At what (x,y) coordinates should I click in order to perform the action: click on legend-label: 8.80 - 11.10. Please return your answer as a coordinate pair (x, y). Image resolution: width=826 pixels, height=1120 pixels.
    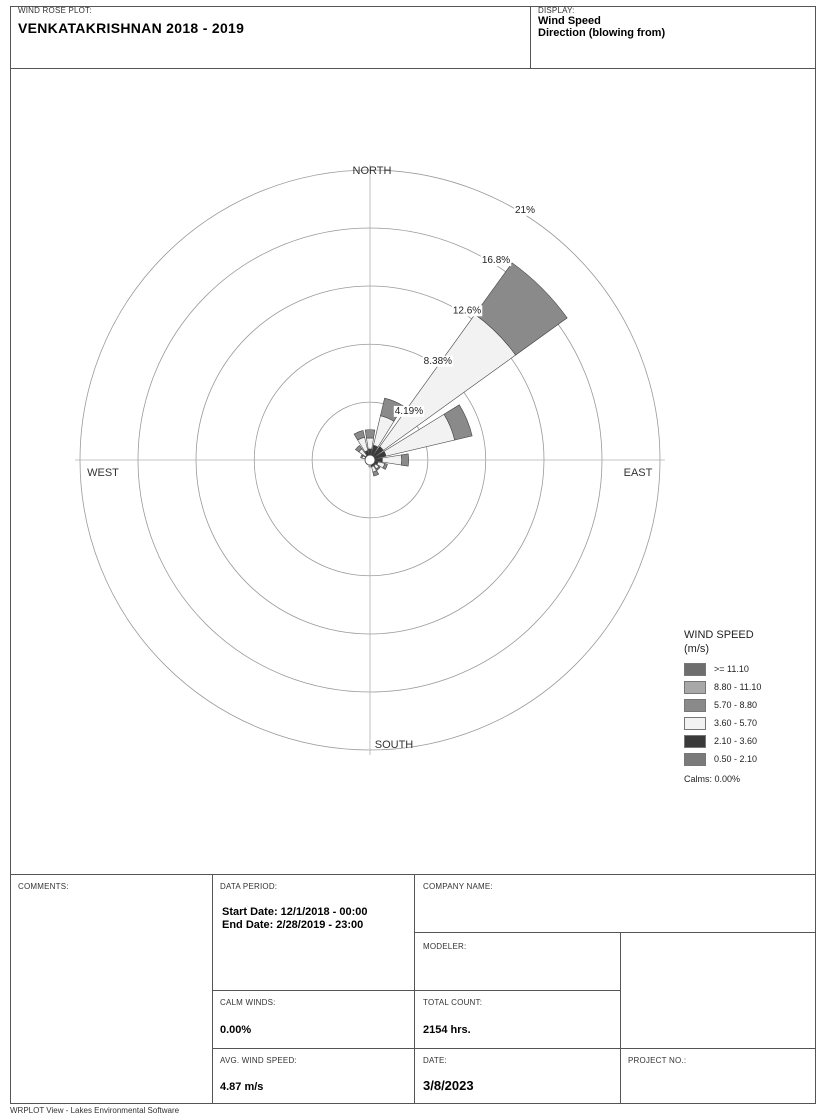
    Looking at the image, I should click on (738, 687).